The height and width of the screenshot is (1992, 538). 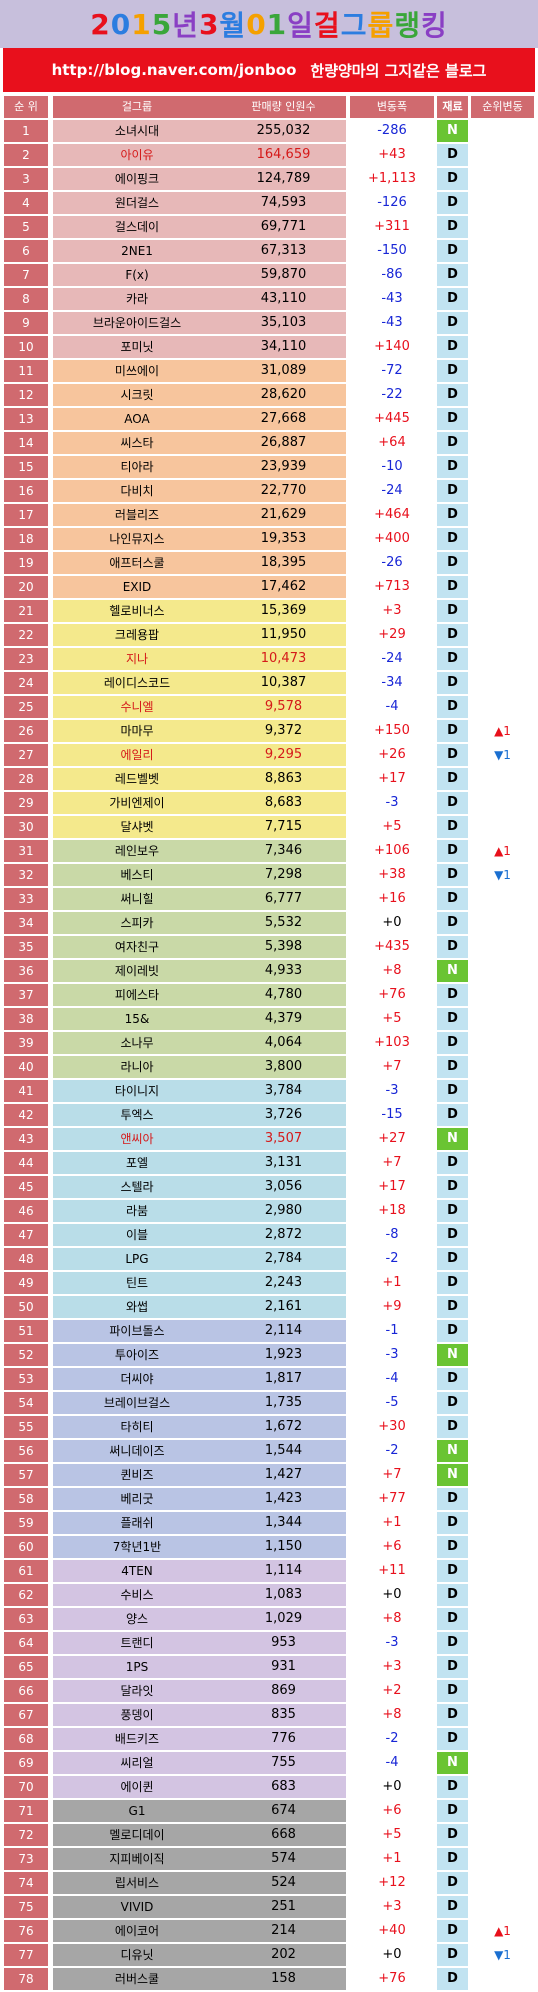 I want to click on sales-value: 1,672, so click(x=283, y=1427).